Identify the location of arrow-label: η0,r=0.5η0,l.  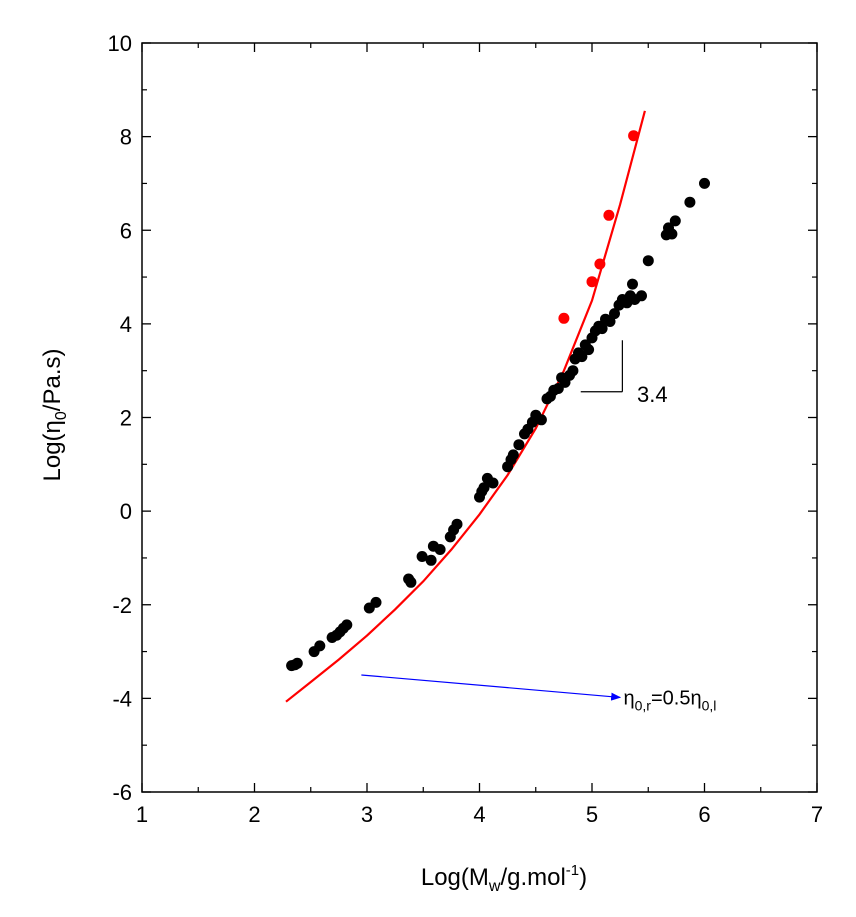
(670, 700).